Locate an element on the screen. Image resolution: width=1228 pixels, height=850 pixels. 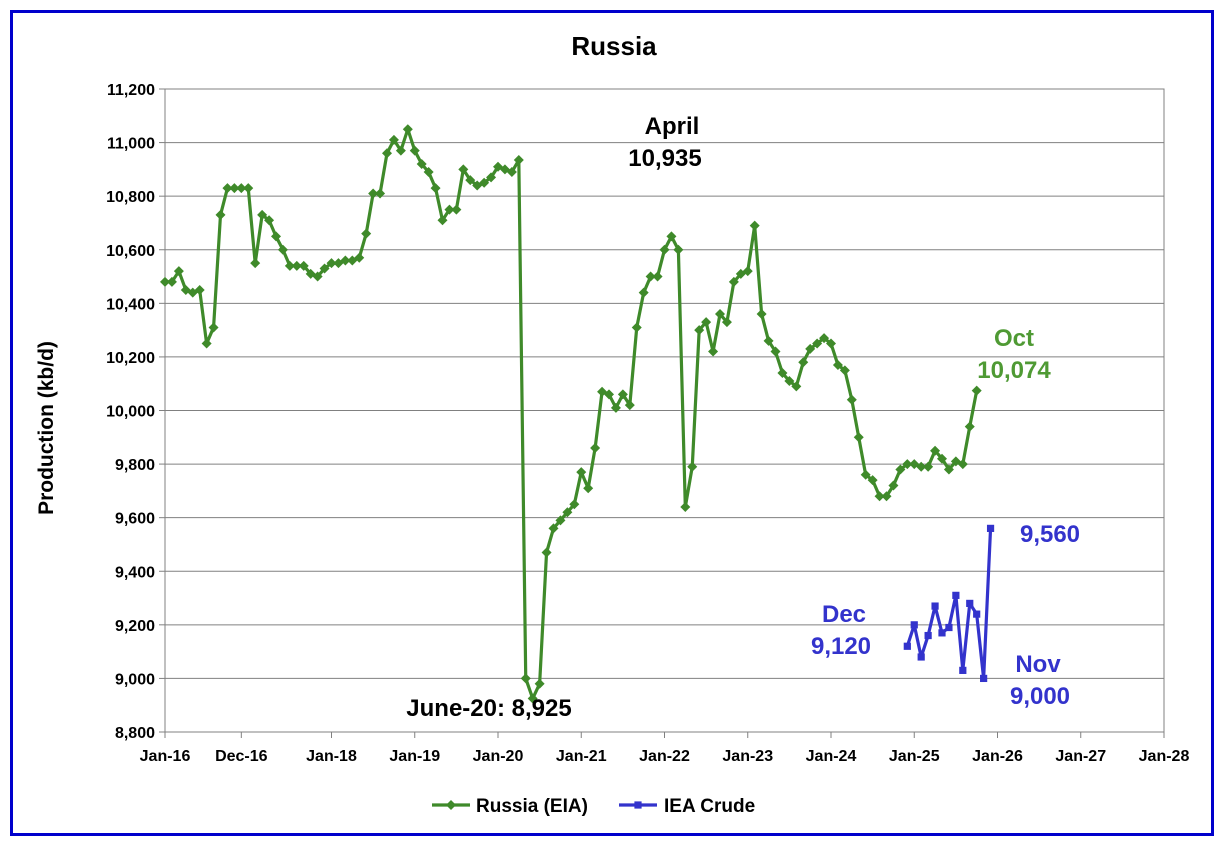
y-tick-label: 10,400 is located at coordinates (130, 304).